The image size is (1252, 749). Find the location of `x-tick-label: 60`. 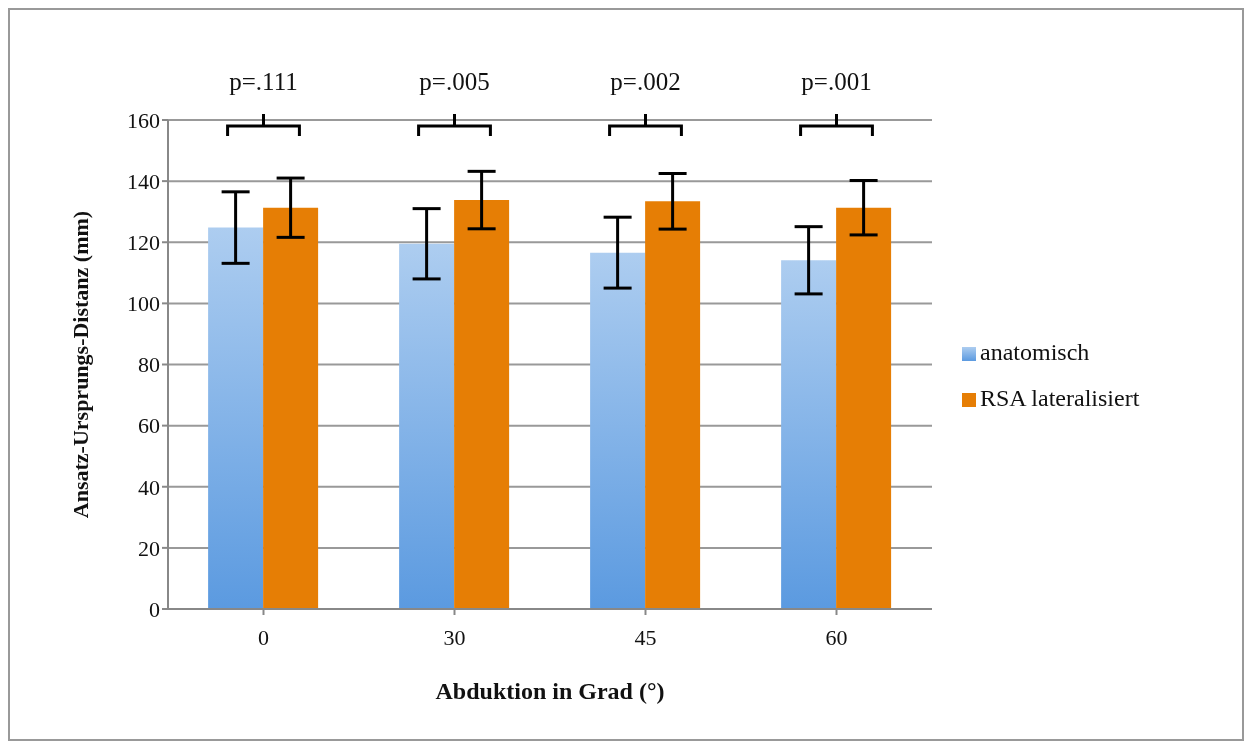

x-tick-label: 60 is located at coordinates (836, 637).